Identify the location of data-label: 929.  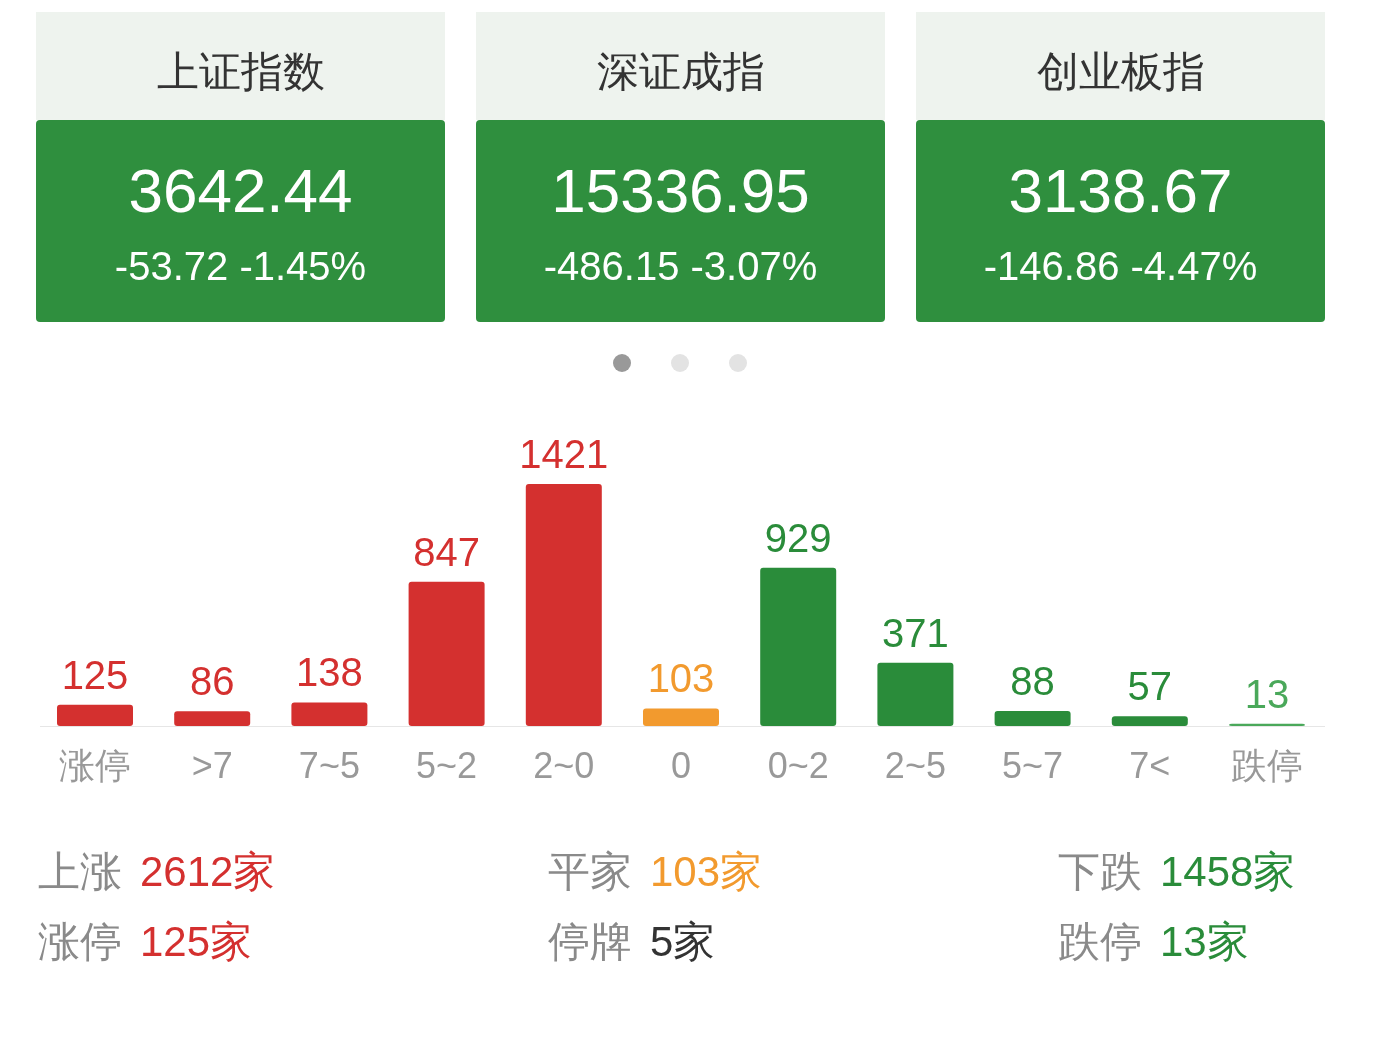
(798, 537).